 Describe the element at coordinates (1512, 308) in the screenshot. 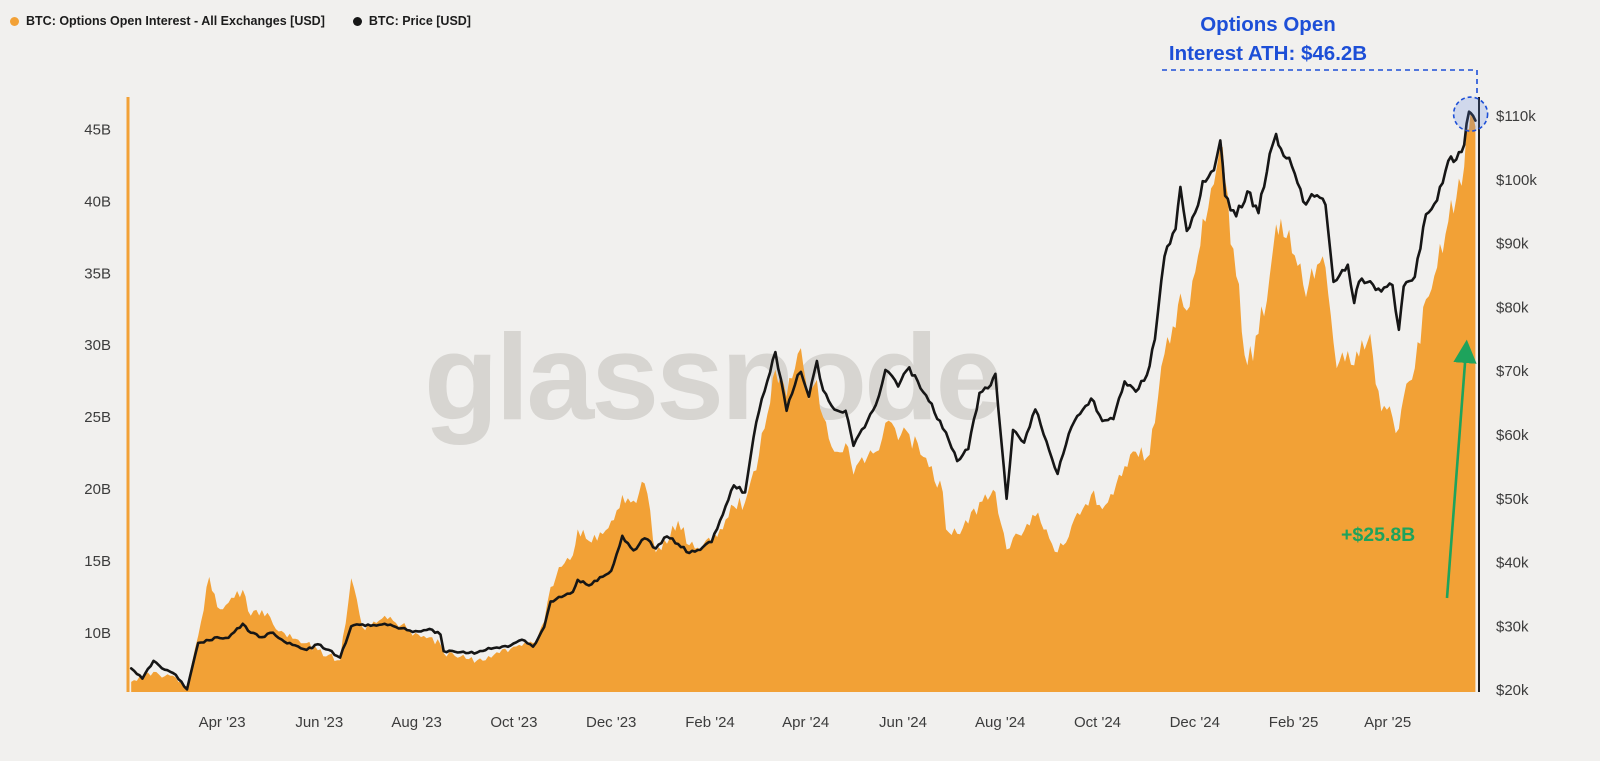

I see `right-axis-tick: $80k` at that location.